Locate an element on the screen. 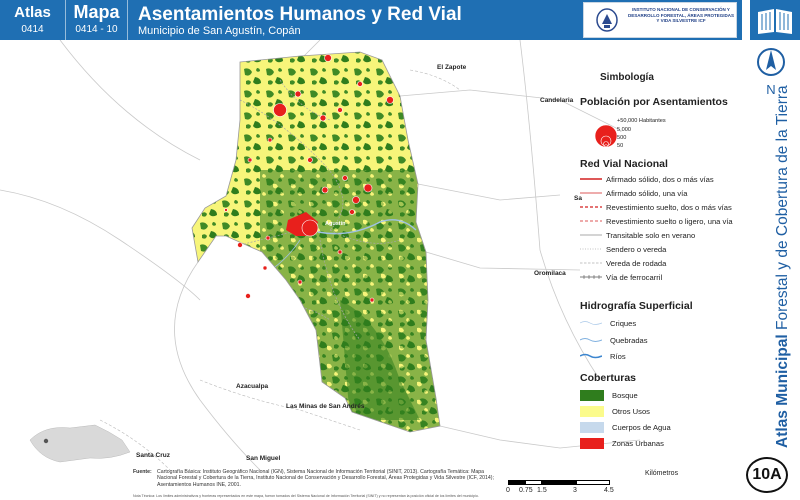  map-number-badge: 10A is located at coordinates (767, 475).